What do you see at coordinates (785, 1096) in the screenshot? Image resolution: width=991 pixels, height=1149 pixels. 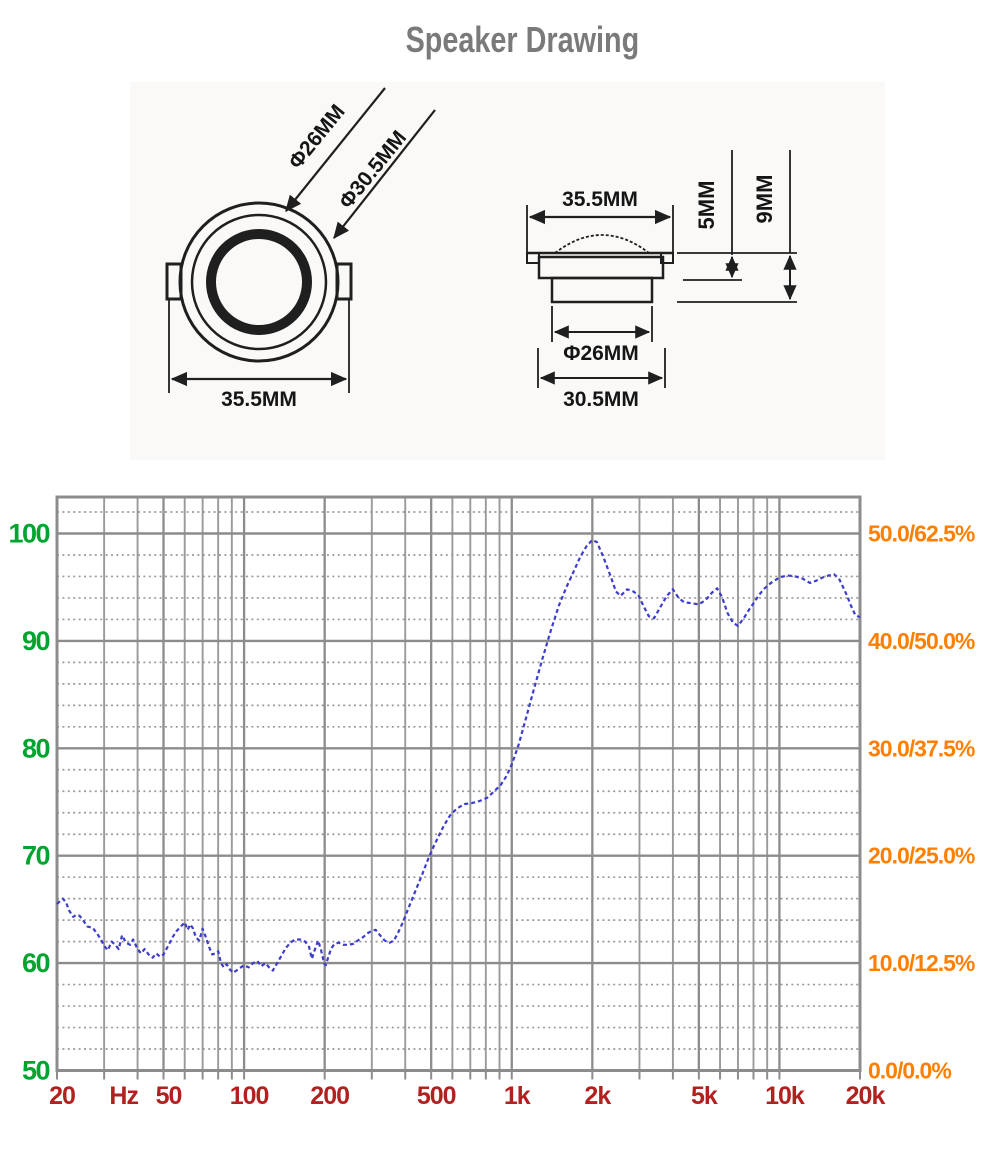 I see `x-axis-label: 10k` at bounding box center [785, 1096].